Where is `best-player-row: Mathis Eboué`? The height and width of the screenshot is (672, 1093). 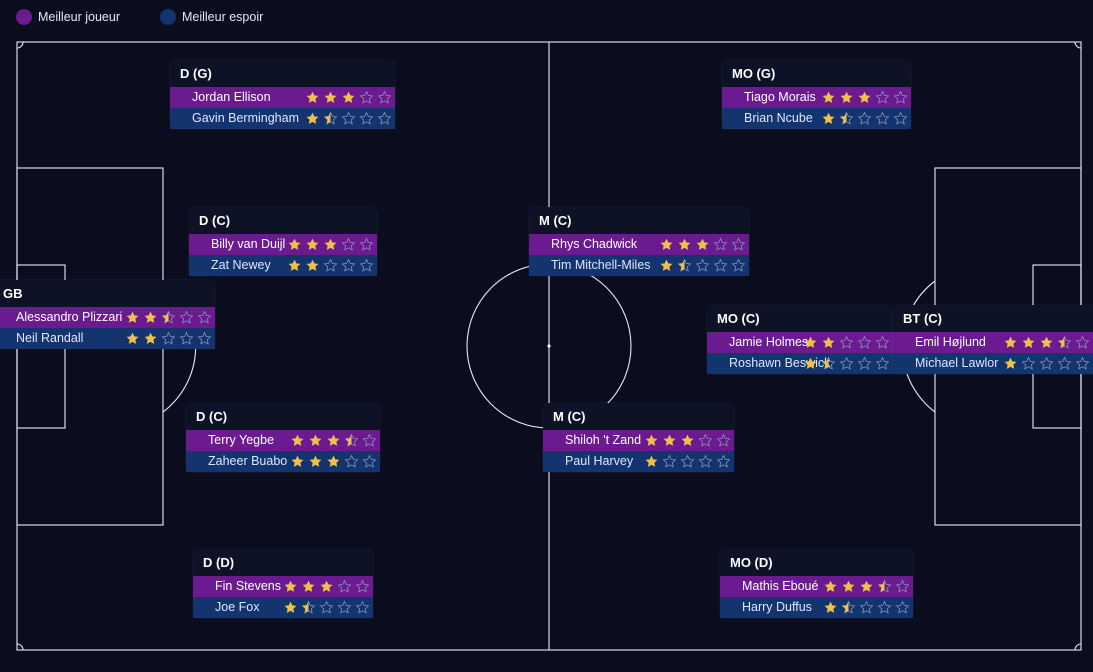
best-player-row: Mathis Eboué is located at coordinates (816, 586).